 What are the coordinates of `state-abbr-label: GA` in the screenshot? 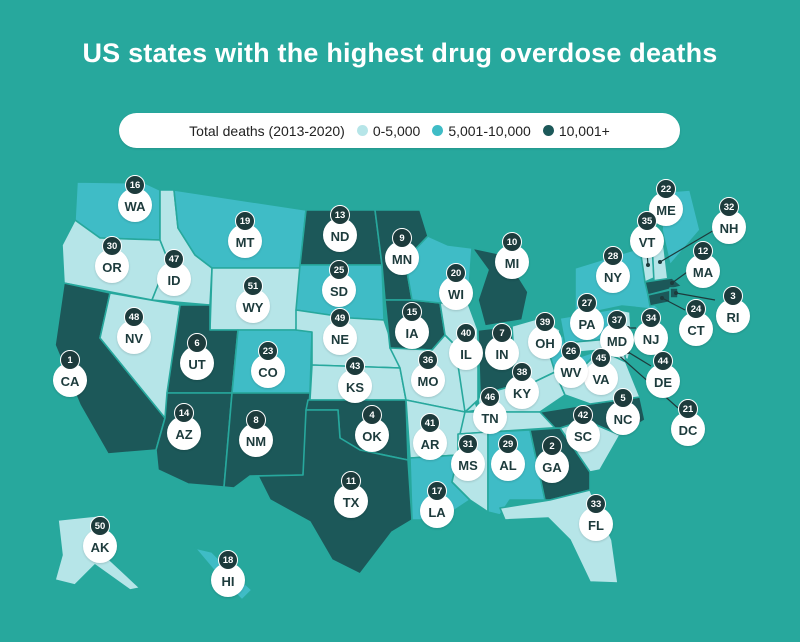 It's located at (552, 466).